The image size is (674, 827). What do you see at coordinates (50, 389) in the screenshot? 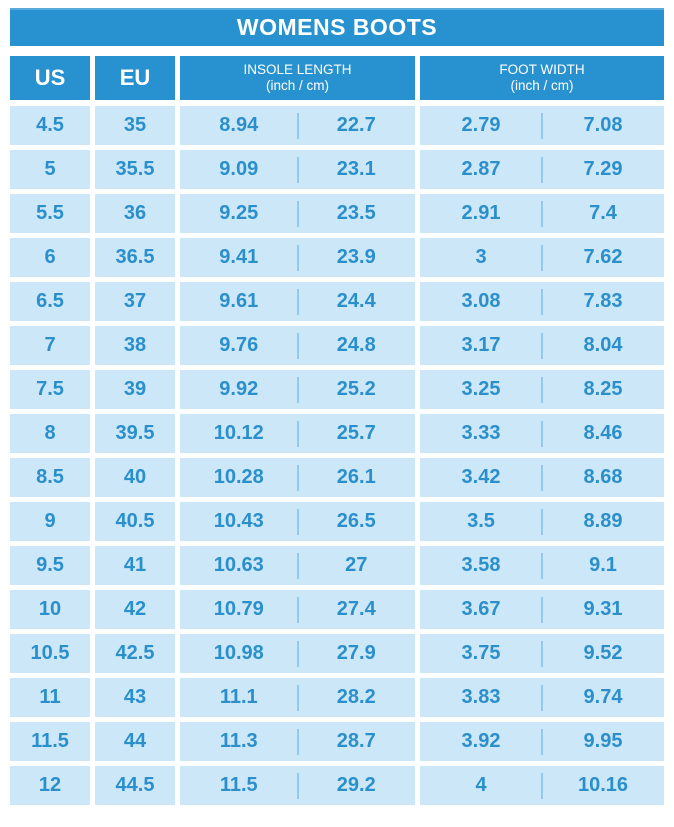
I see `us-size-cell: 7.5` at bounding box center [50, 389].